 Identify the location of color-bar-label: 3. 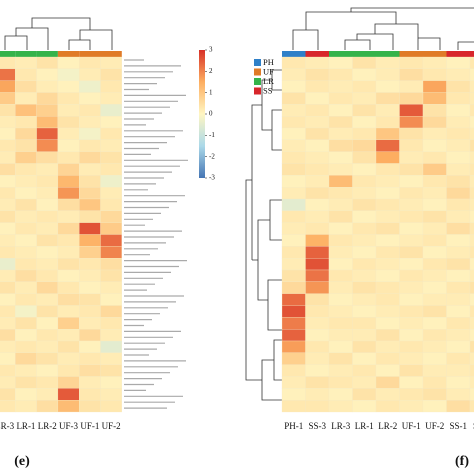
(211, 50).